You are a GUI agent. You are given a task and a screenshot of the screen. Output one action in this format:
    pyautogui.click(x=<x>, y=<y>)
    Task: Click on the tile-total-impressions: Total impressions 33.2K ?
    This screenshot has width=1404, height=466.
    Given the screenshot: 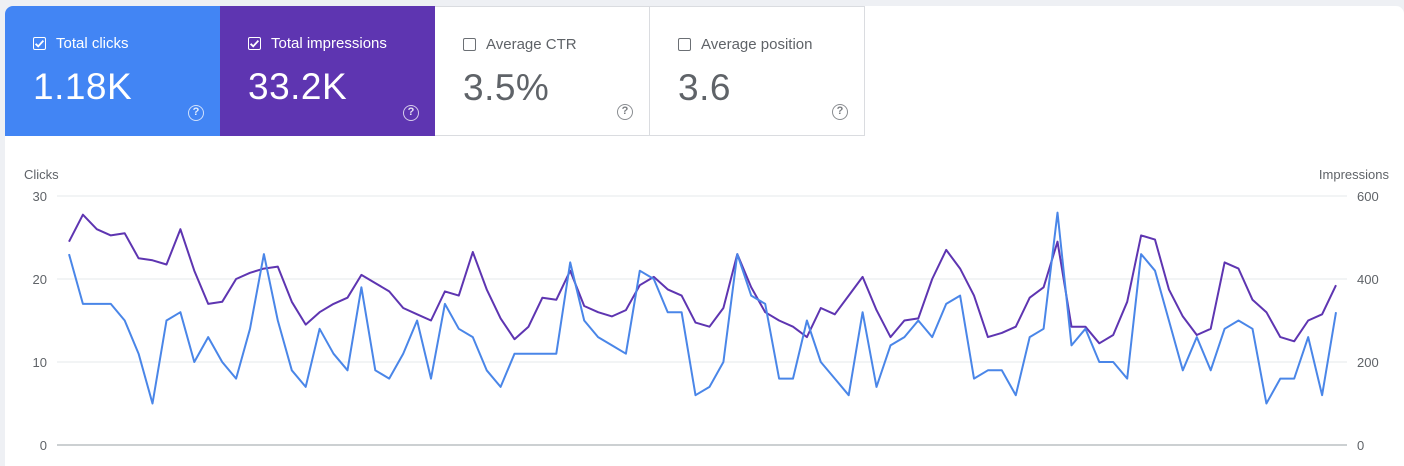 What is the action you would take?
    pyautogui.click(x=327, y=71)
    